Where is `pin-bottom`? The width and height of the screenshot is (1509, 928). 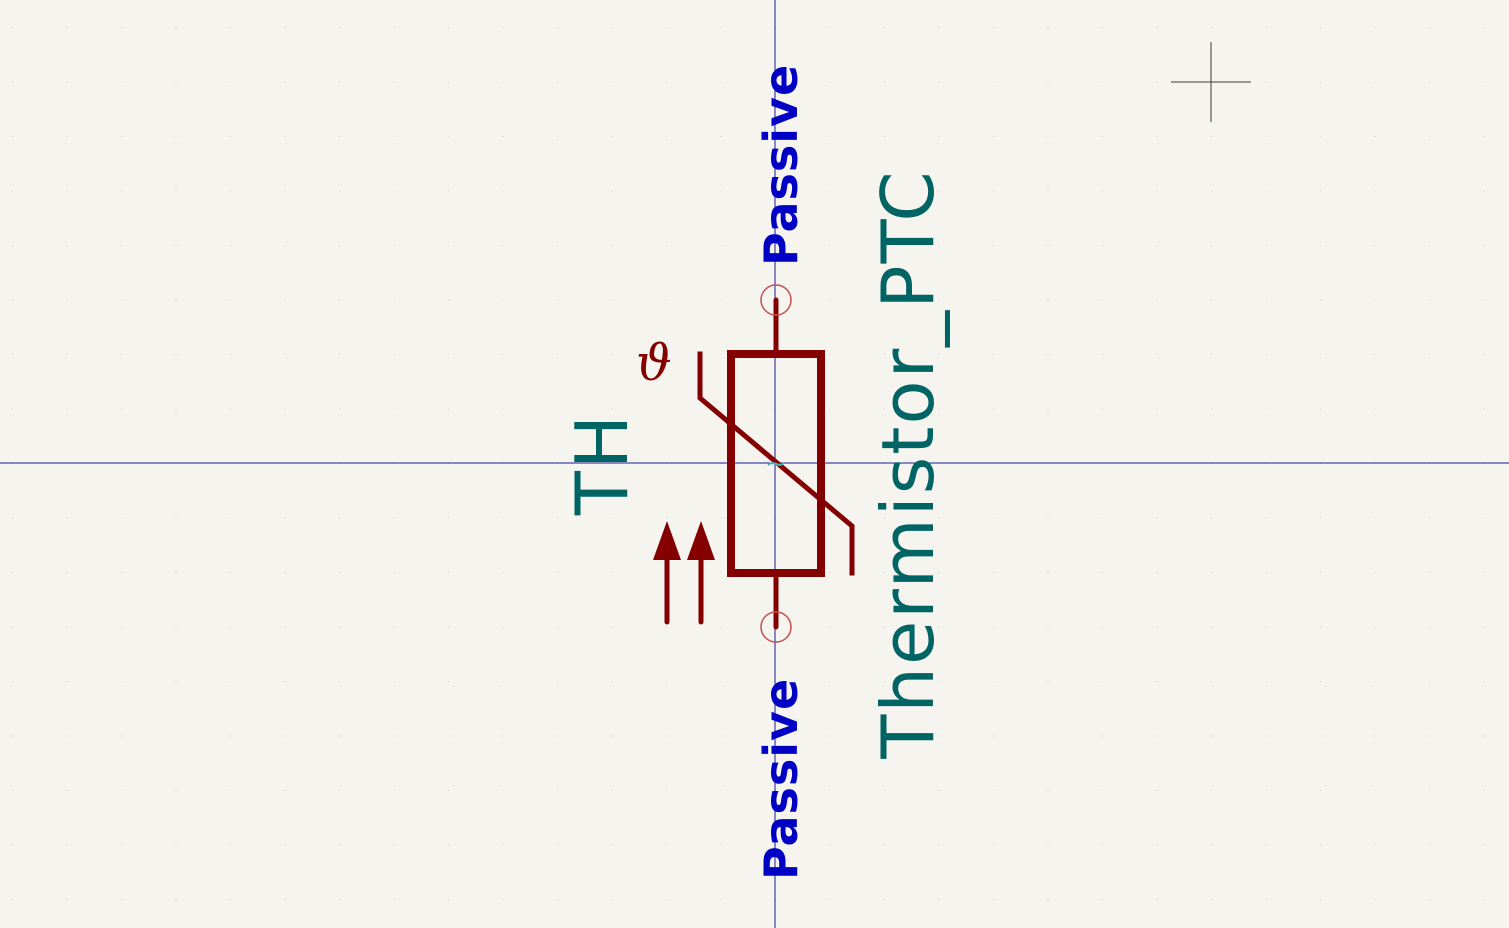 pin-bottom is located at coordinates (776, 606).